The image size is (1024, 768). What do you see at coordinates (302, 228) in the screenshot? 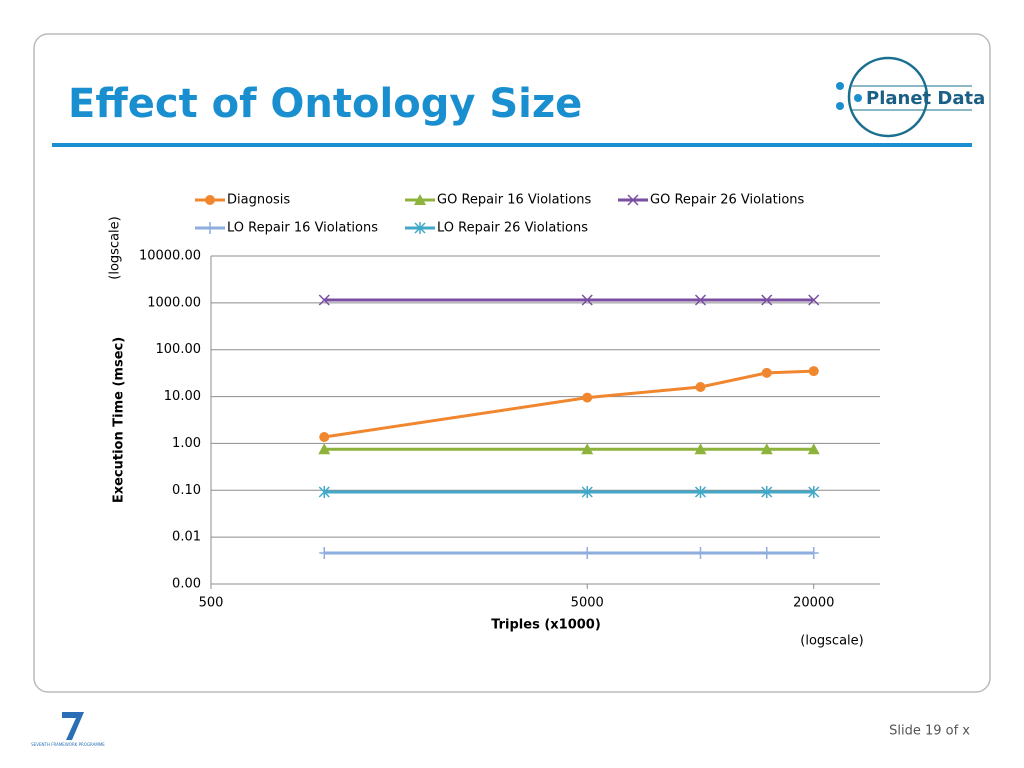
I see `legend-label: LO Repair 16 Violations` at bounding box center [302, 228].